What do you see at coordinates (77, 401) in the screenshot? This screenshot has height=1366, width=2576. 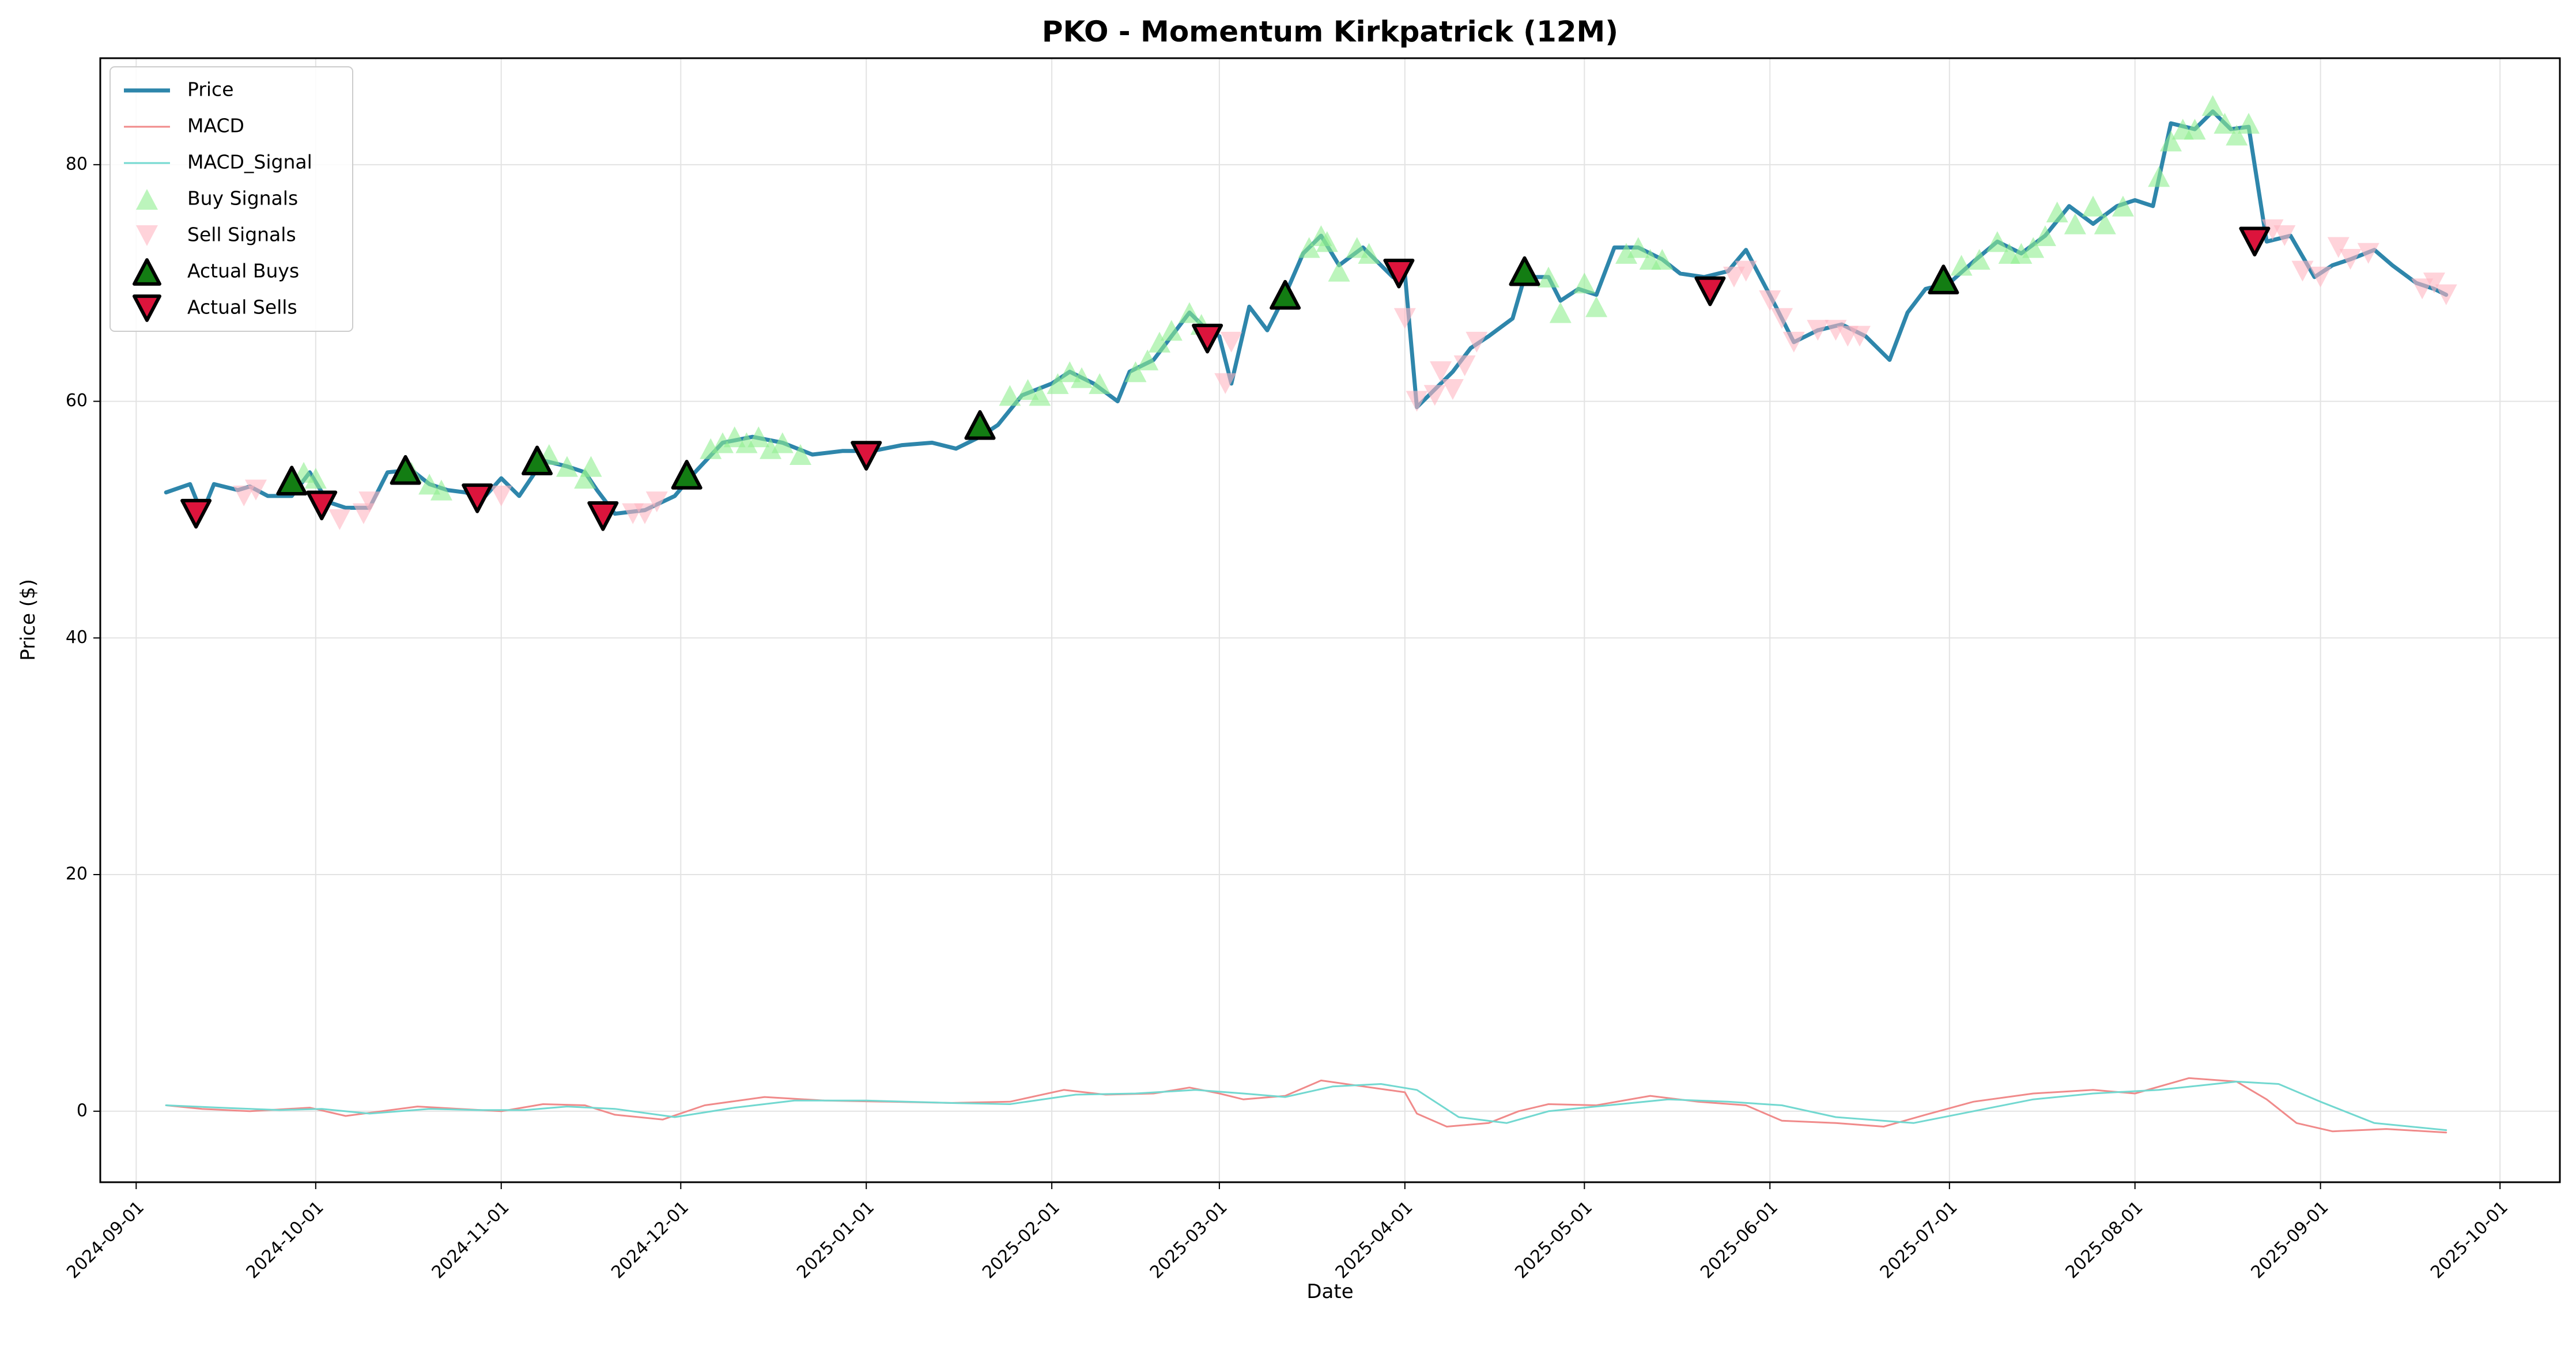 I see `y-tick-label: 60` at bounding box center [77, 401].